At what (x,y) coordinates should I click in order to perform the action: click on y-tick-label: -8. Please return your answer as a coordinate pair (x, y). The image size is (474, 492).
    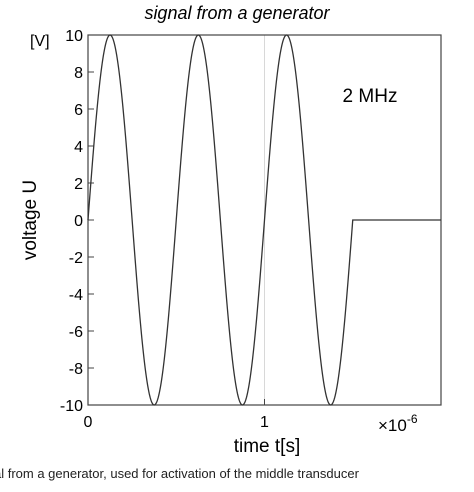
    Looking at the image, I should click on (76, 369).